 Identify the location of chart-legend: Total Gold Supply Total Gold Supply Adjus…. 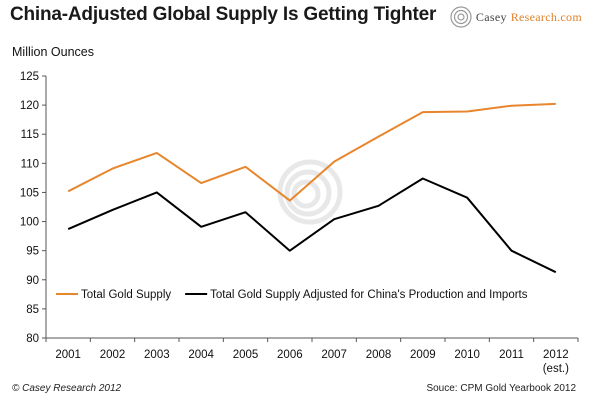
(292, 295).